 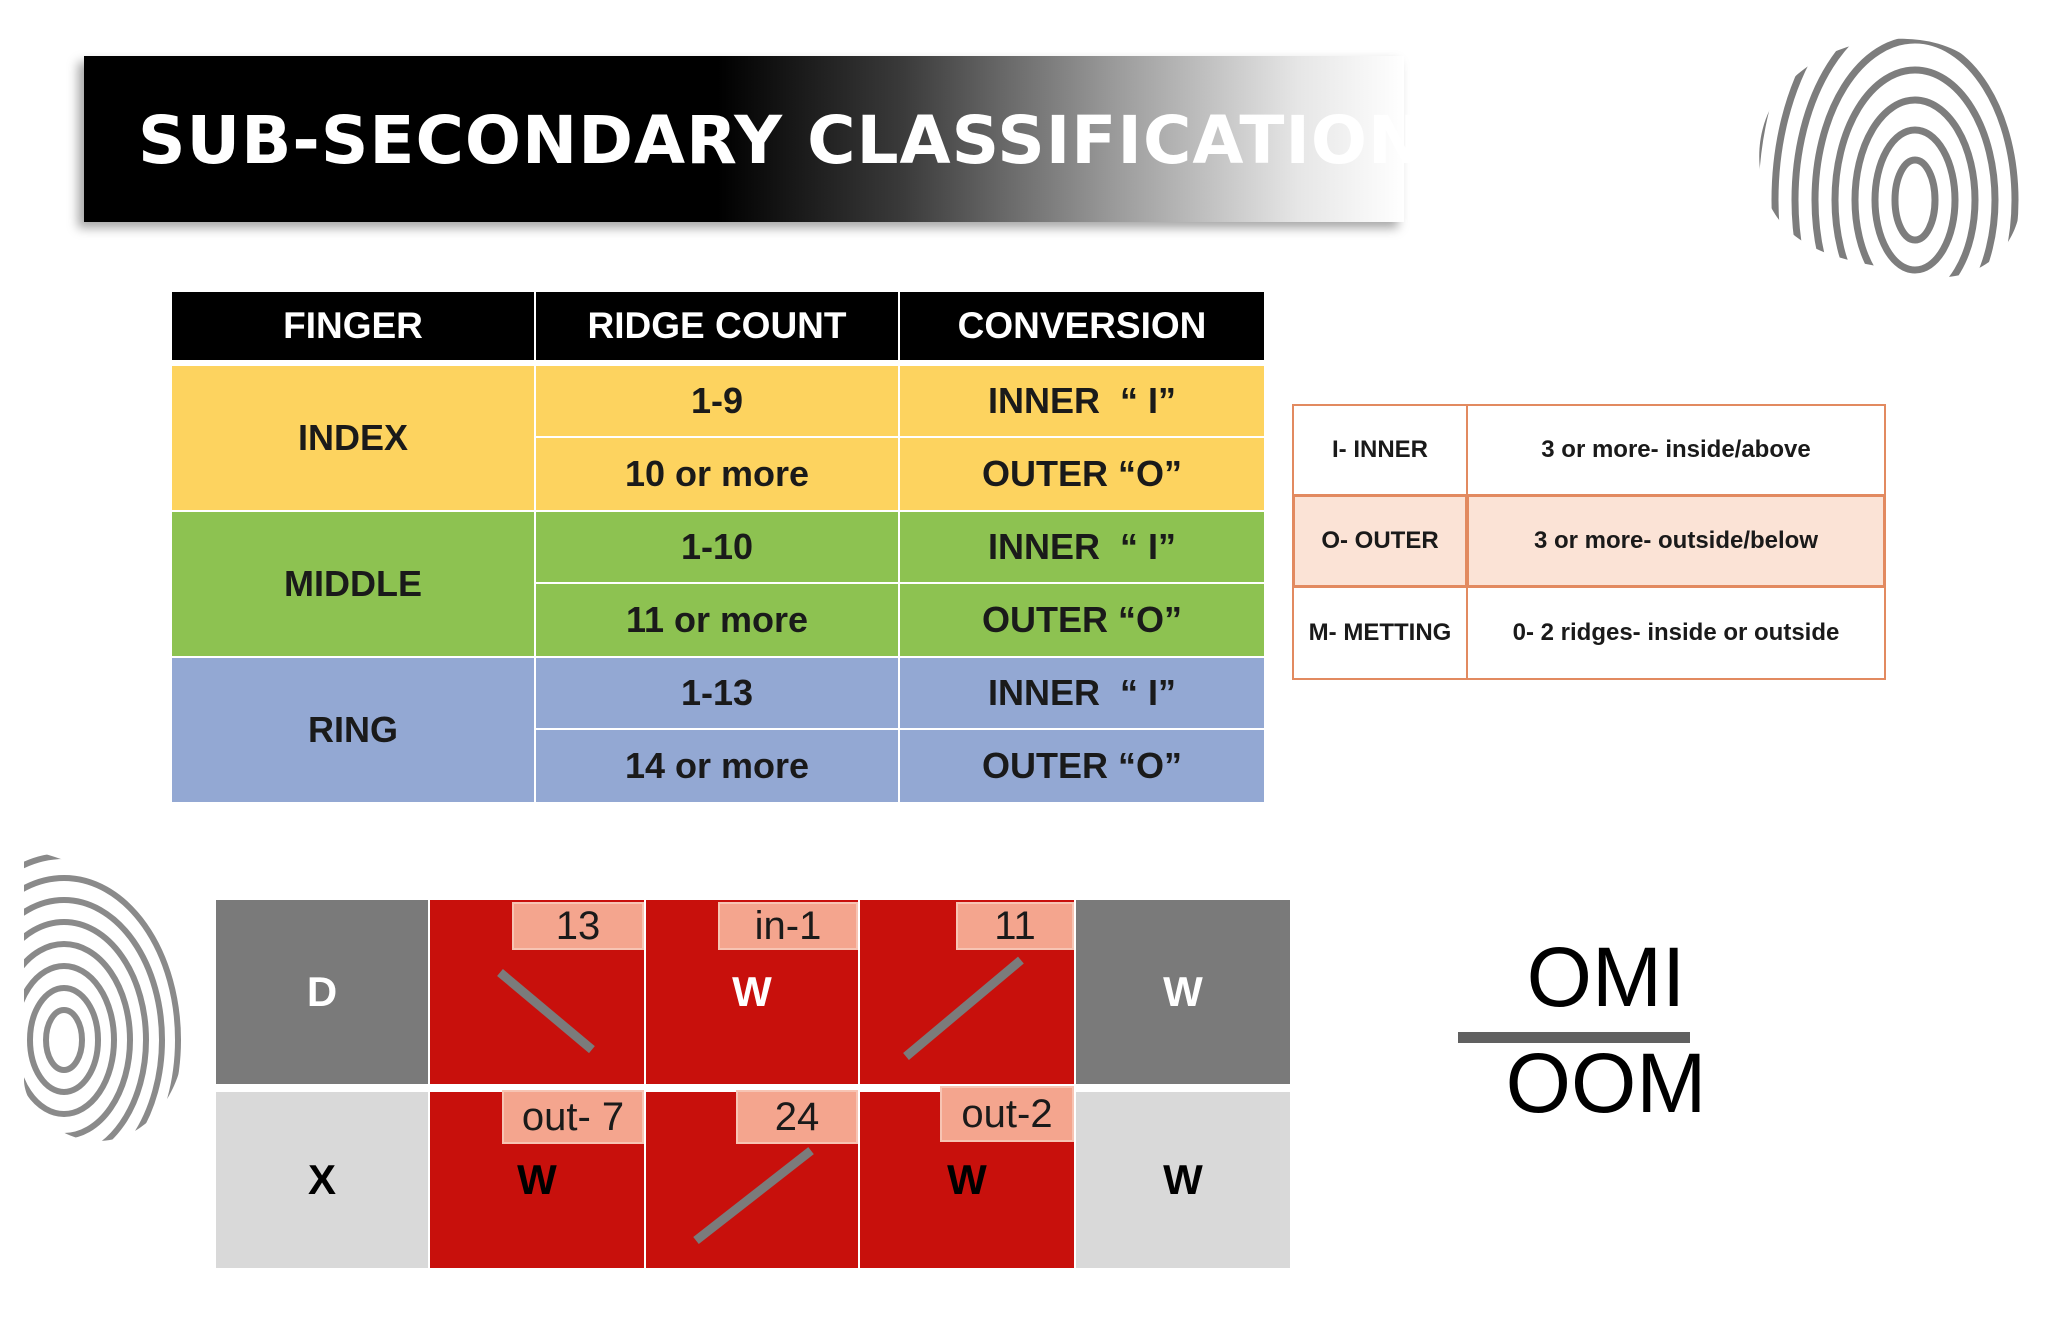 I want to click on ridge-tag: 13, so click(x=578, y=926).